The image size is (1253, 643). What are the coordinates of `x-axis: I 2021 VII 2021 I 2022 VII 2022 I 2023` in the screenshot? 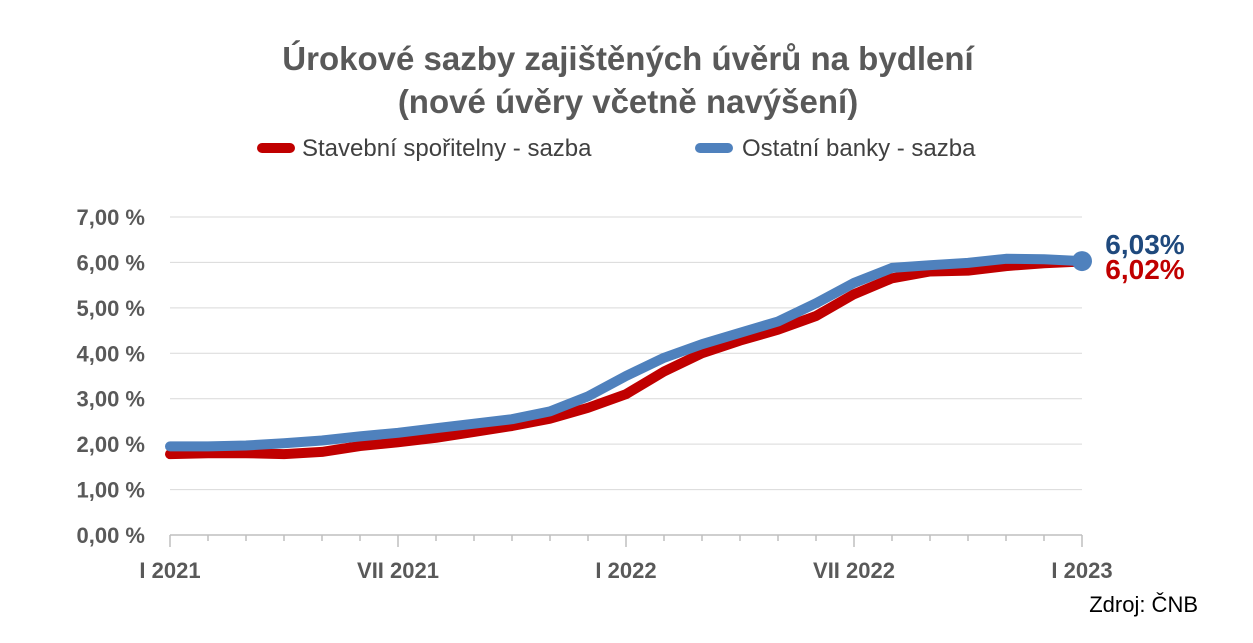 It's located at (626, 558).